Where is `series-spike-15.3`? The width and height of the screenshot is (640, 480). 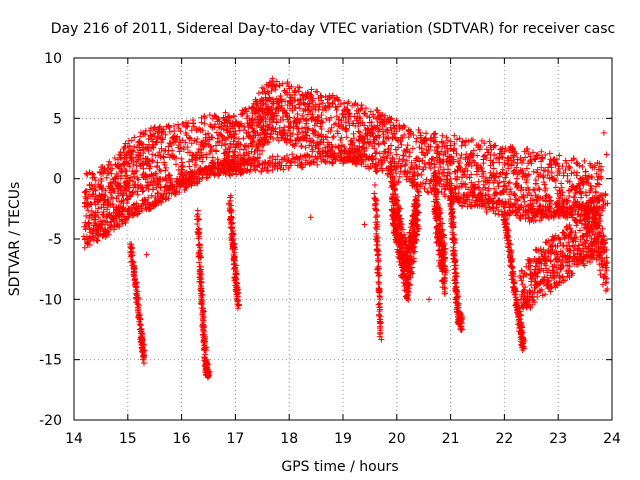
series-spike-15.3 is located at coordinates (137, 304).